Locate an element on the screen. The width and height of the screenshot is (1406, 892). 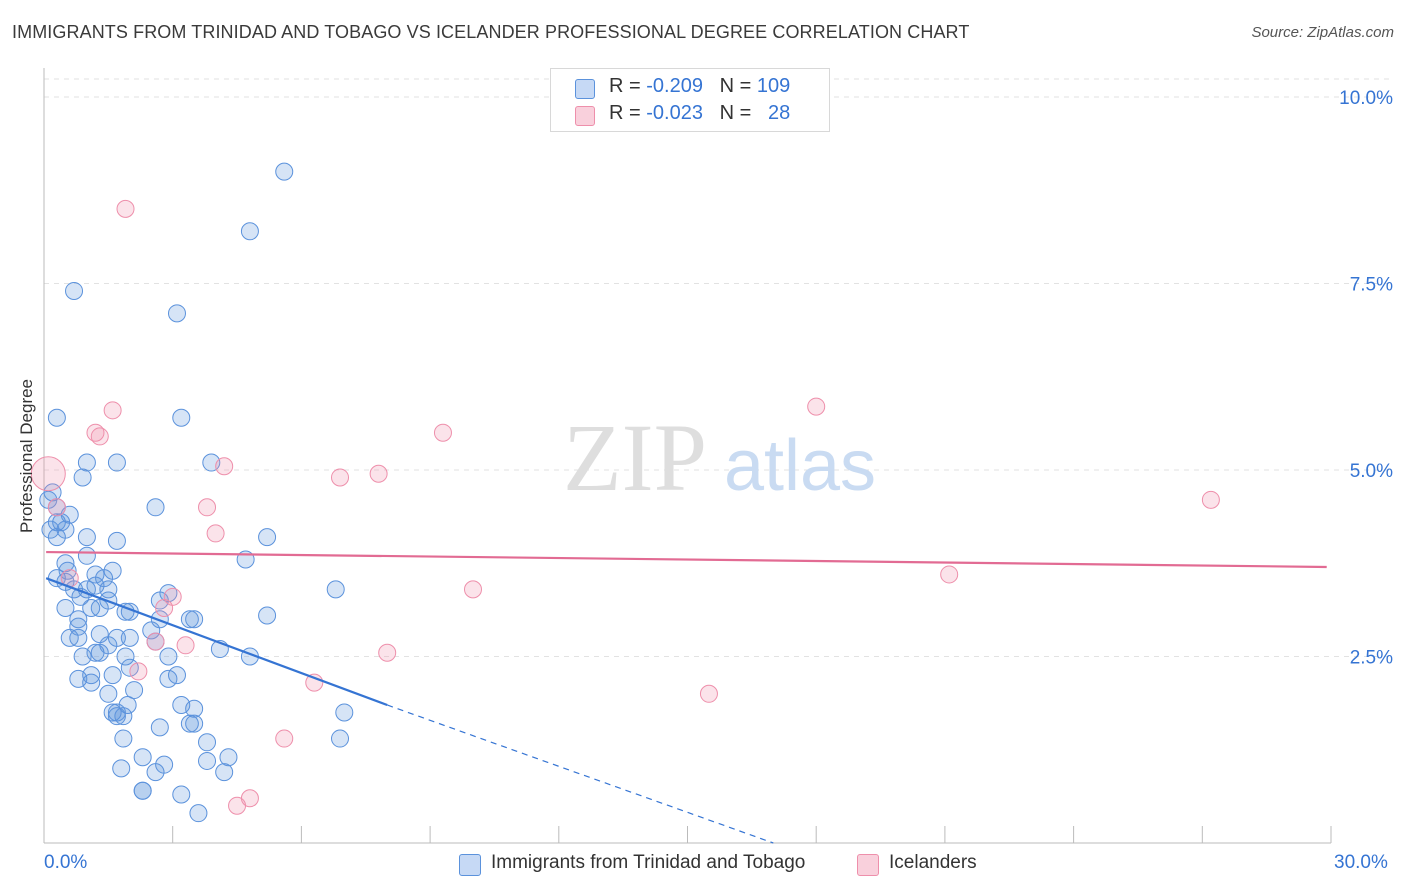
legend-swatch-pink is located at coordinates (585, 116).